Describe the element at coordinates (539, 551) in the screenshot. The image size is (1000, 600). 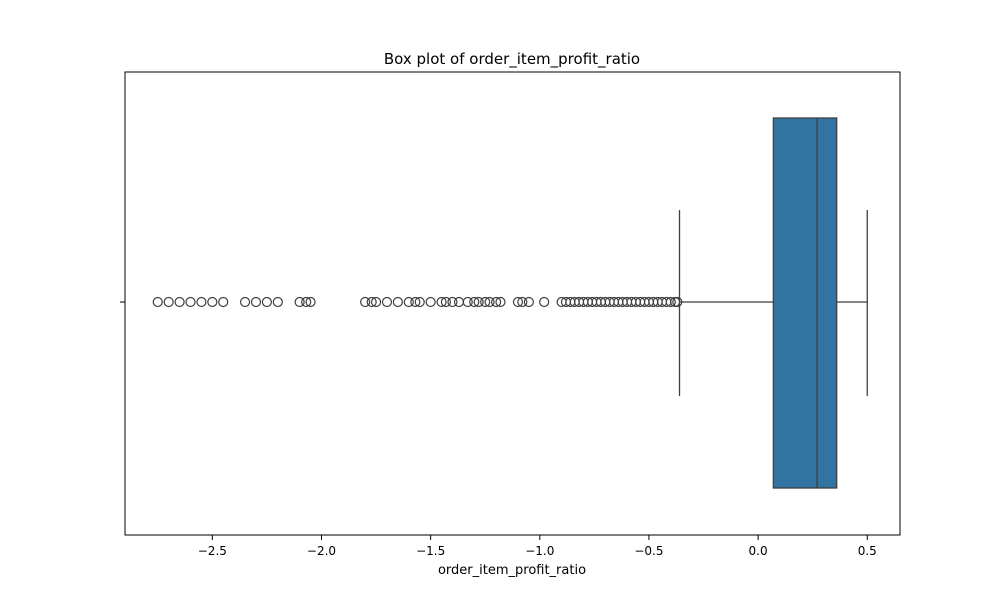
I see `x-tick-label: −1.0` at that location.